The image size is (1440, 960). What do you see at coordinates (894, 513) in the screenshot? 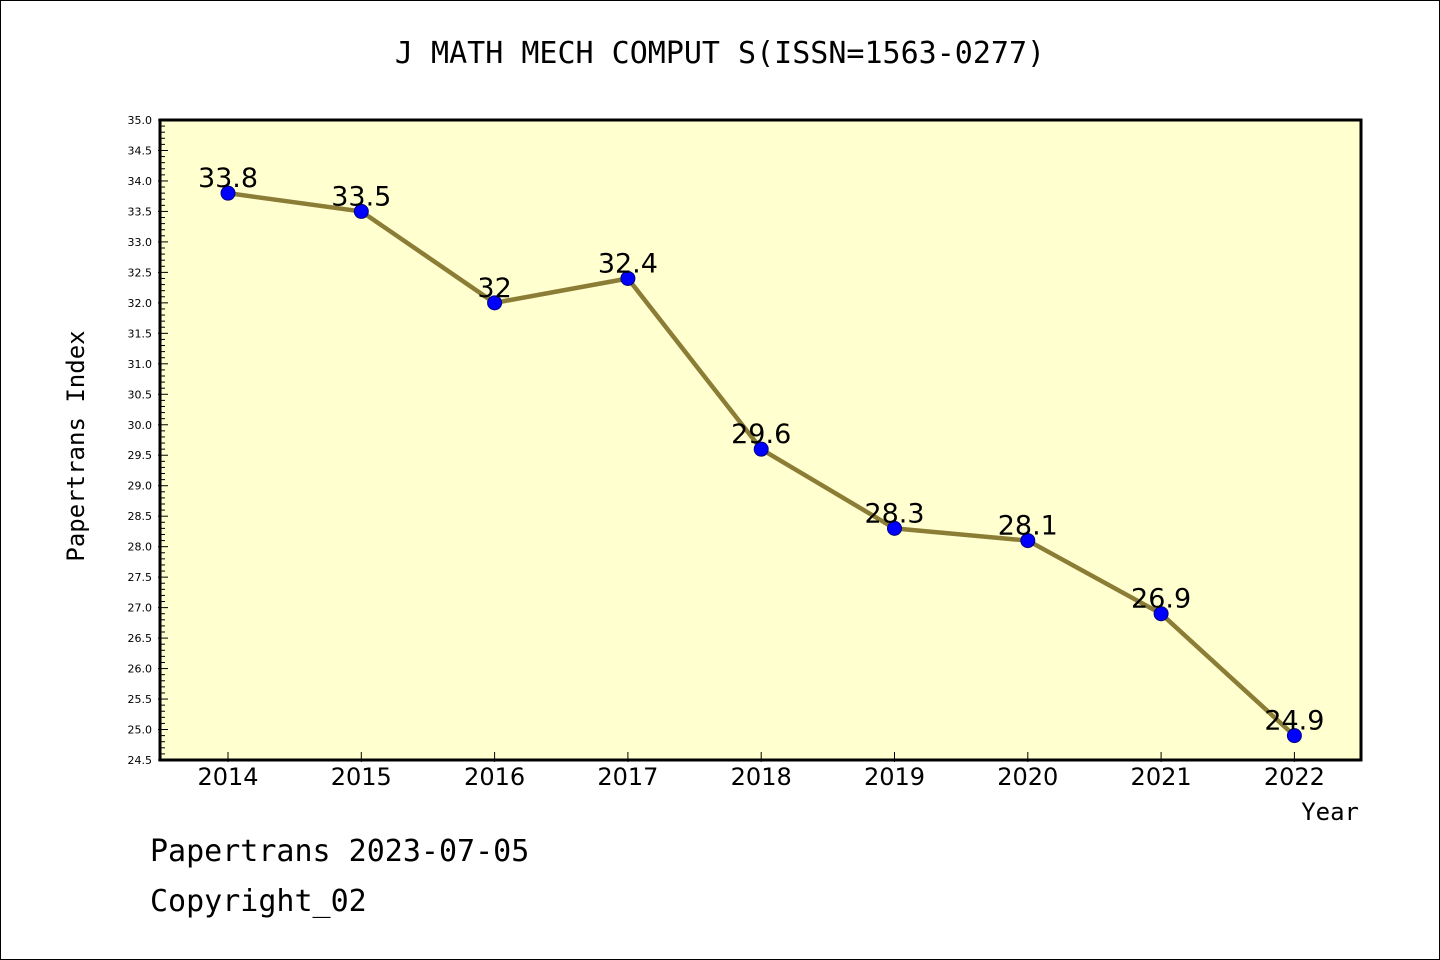
I see `data-label: 28.3` at bounding box center [894, 513].